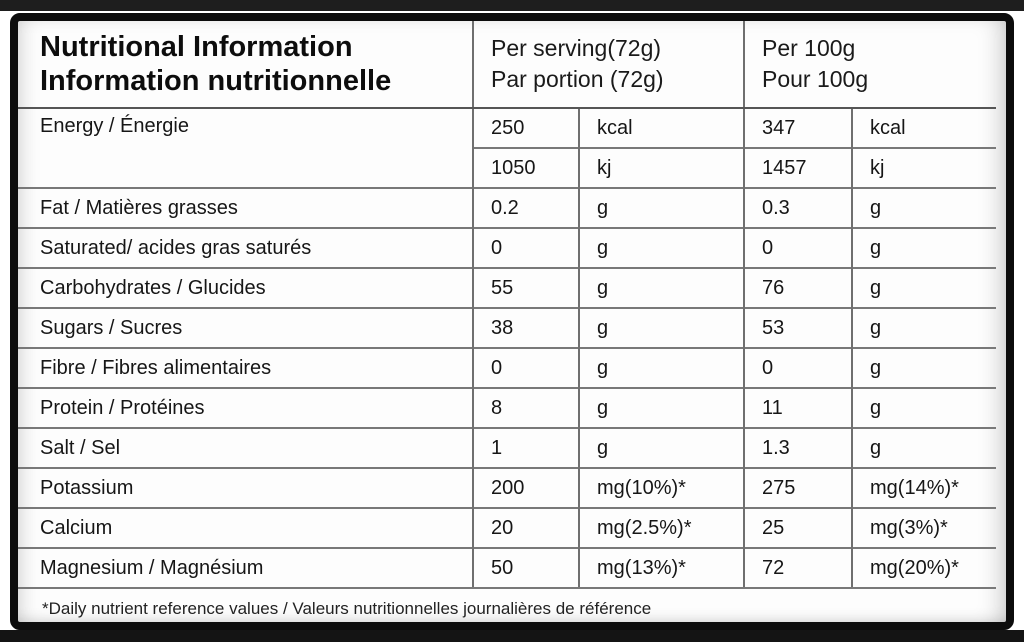 The image size is (1024, 642). I want to click on table-row-fat: Fat / Matières grasses 0.2 g 0.3 g, so click(507, 207).